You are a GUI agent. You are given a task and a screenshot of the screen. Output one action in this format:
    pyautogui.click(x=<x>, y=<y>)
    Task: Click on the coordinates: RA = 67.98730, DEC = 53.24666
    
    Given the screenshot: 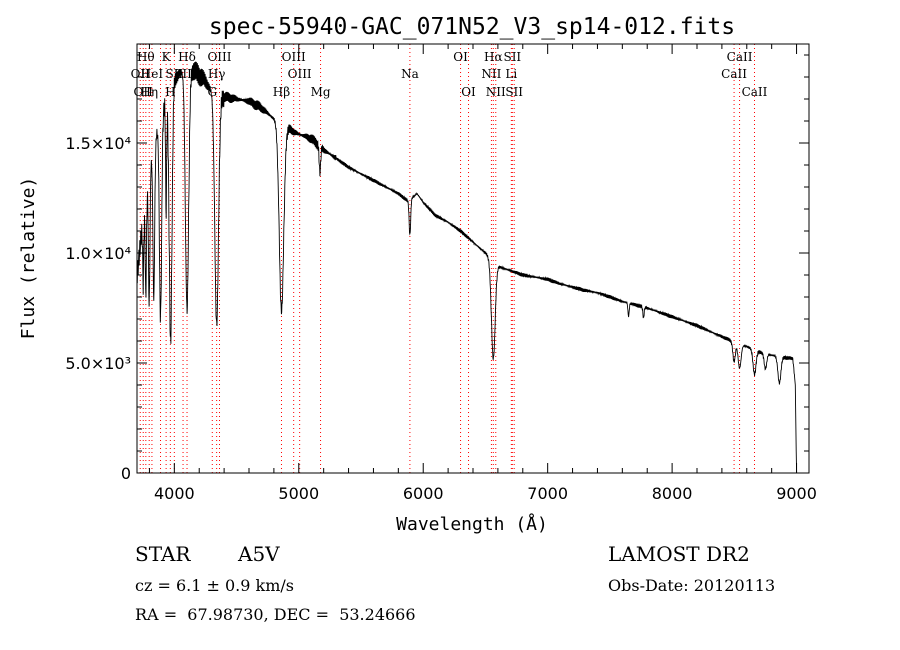 What is the action you would take?
    pyautogui.click(x=275, y=614)
    